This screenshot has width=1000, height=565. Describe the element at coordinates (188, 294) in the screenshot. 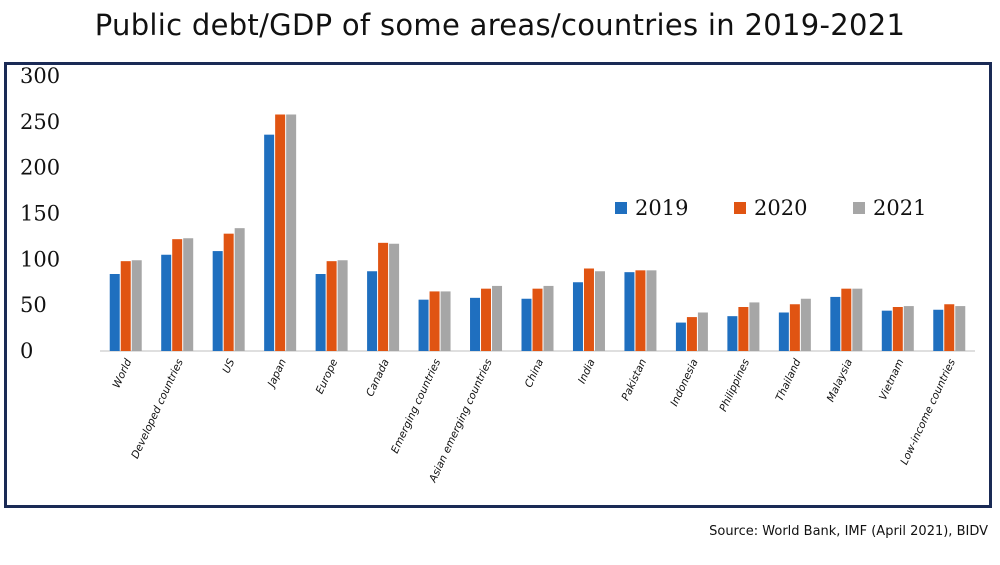

I see `bar-2021-developed-countries` at that location.